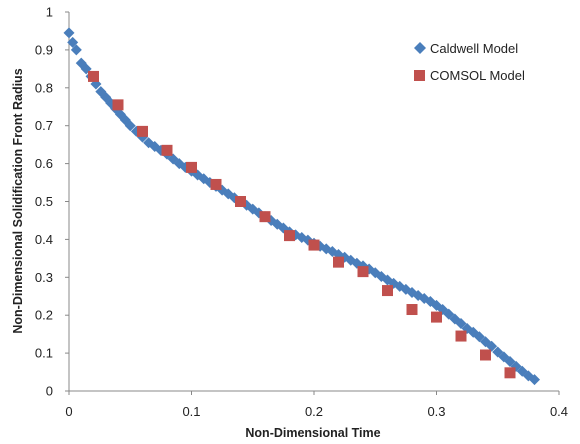 The image size is (580, 444). What do you see at coordinates (44, 277) in the screenshot?
I see `y-tick-label: 0.3` at bounding box center [44, 277].